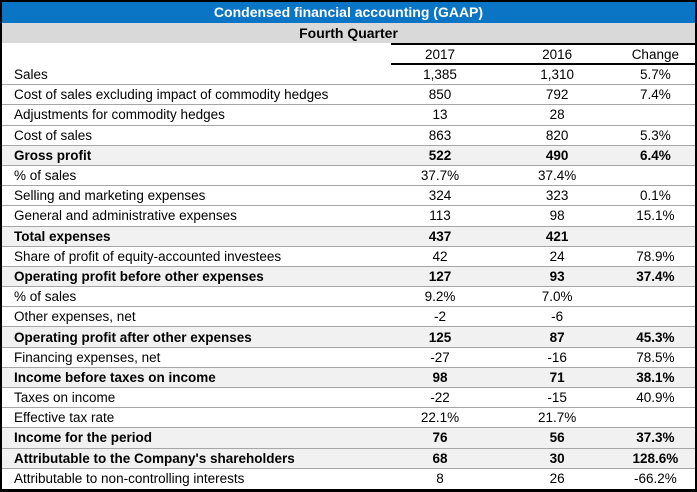  What do you see at coordinates (440, 216) in the screenshot?
I see `value-2017: 113` at bounding box center [440, 216].